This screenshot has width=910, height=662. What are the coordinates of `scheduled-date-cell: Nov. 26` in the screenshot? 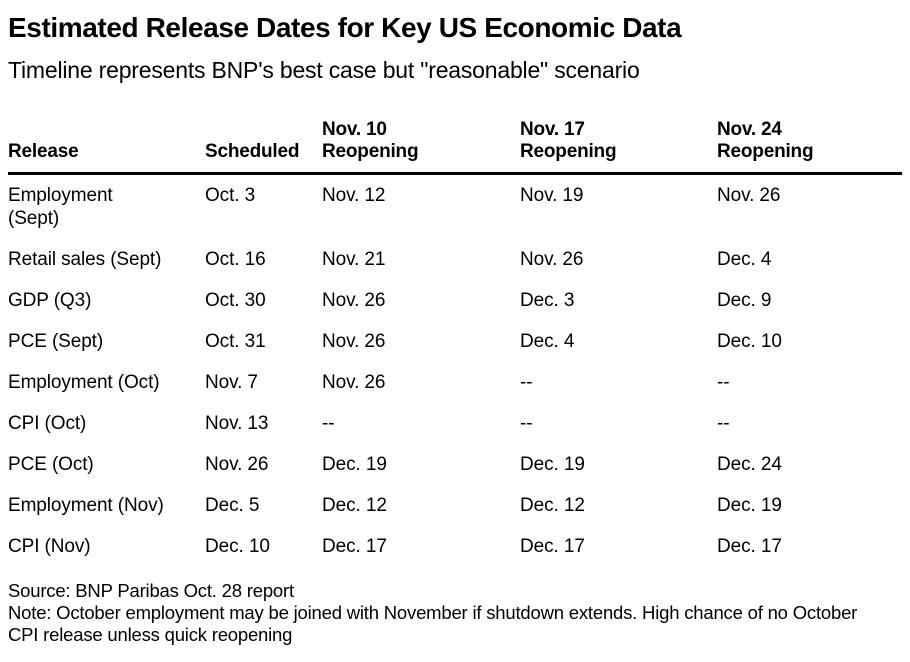 It's located at (237, 464).